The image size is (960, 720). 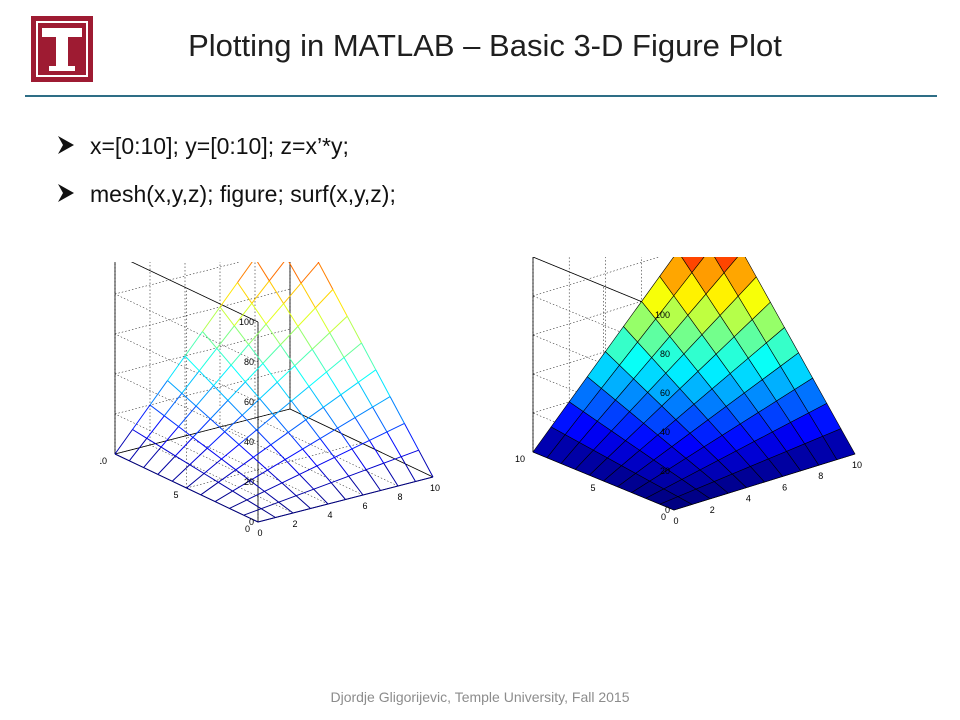 What do you see at coordinates (665, 354) in the screenshot?
I see `z-tick-label: 80` at bounding box center [665, 354].